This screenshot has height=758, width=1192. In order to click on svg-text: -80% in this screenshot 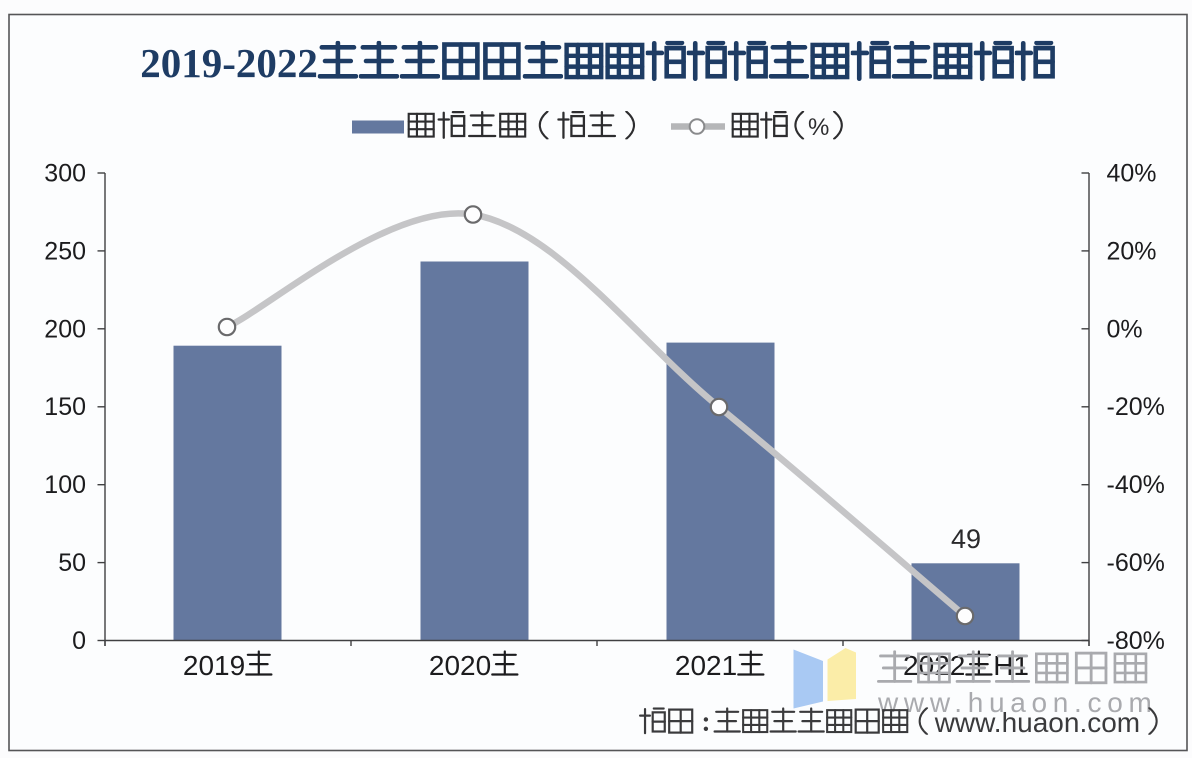, I will do `click(1136, 641)`.